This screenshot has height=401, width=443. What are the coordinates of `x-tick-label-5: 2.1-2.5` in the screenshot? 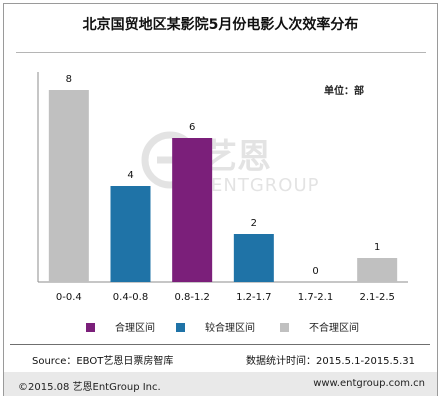 It's located at (376, 297).